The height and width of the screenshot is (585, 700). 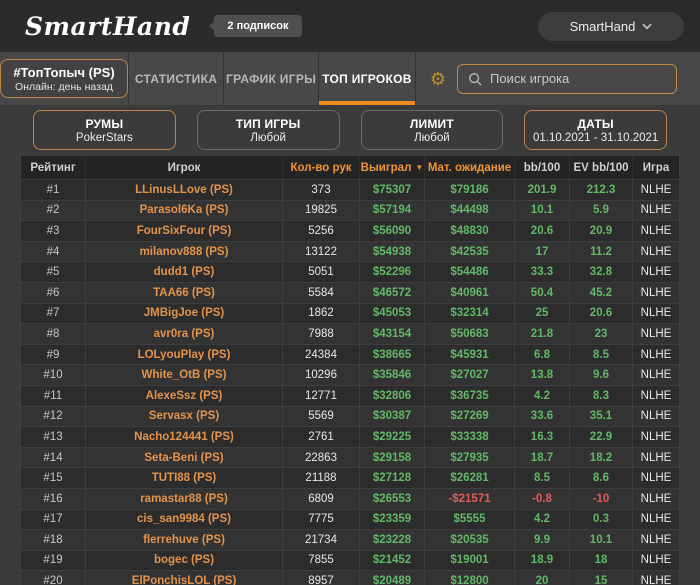 What do you see at coordinates (184, 354) in the screenshot?
I see `player-name-link: LOLyouPlay (PS)` at bounding box center [184, 354].